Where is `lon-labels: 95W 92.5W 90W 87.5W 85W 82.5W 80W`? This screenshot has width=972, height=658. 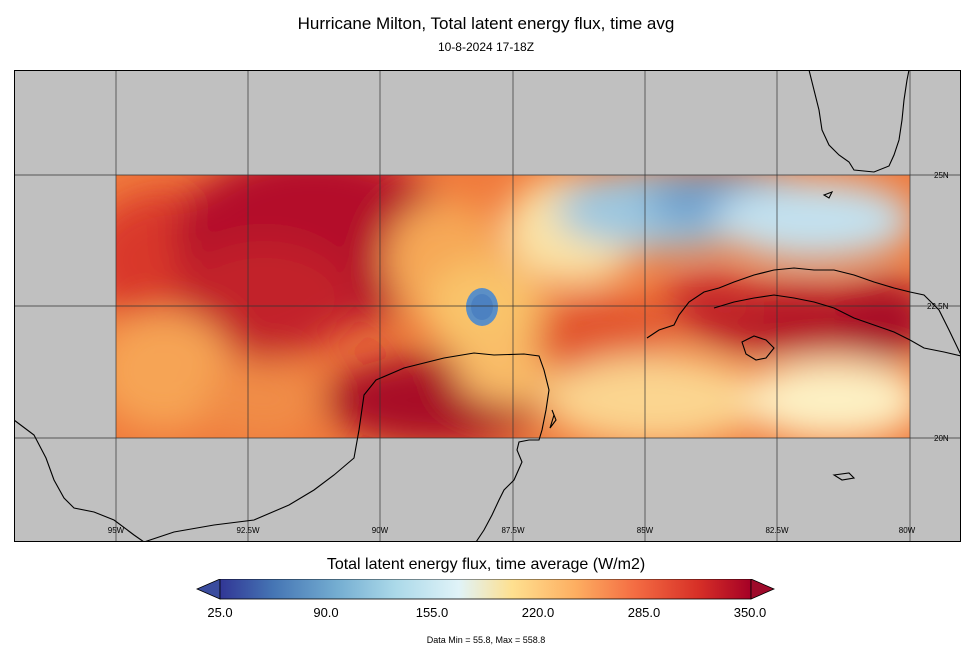
lon-labels: 95W 92.5W 90W 87.5W 85W 82.5W 80W is located at coordinates (512, 530).